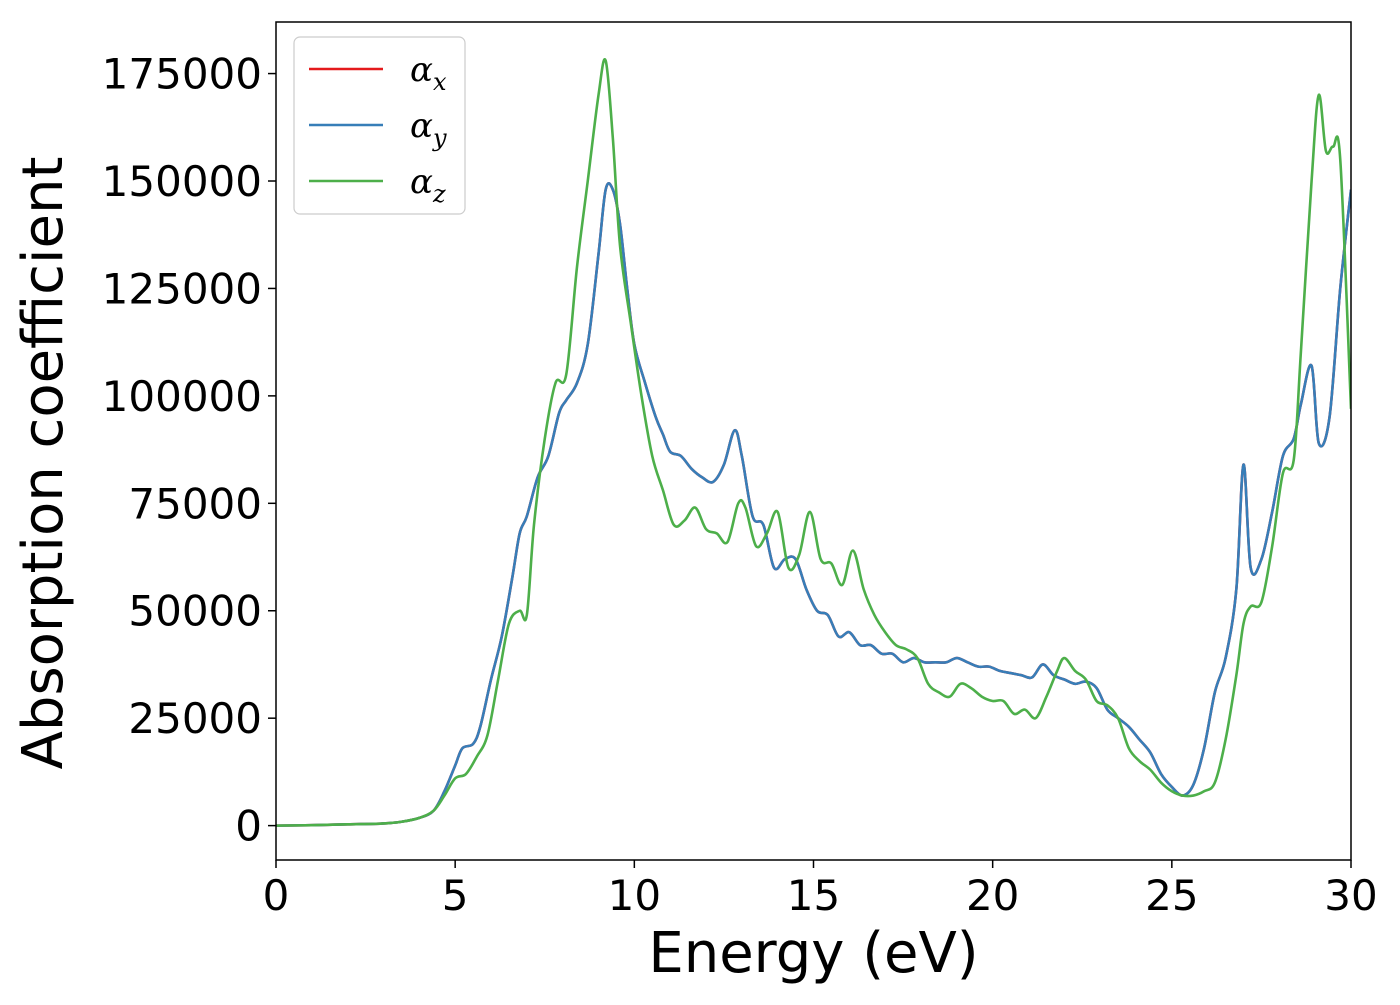 Image resolution: width=1400 pixels, height=1005 pixels. Describe the element at coordinates (182, 74) in the screenshot. I see `y-tick-label: 175000` at that location.